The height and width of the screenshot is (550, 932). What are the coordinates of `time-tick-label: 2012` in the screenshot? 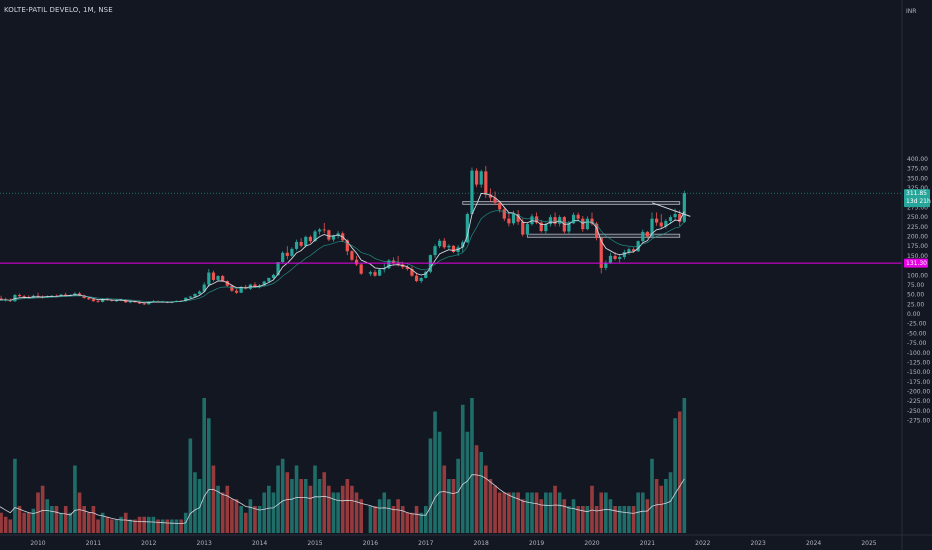 It's located at (148, 543).